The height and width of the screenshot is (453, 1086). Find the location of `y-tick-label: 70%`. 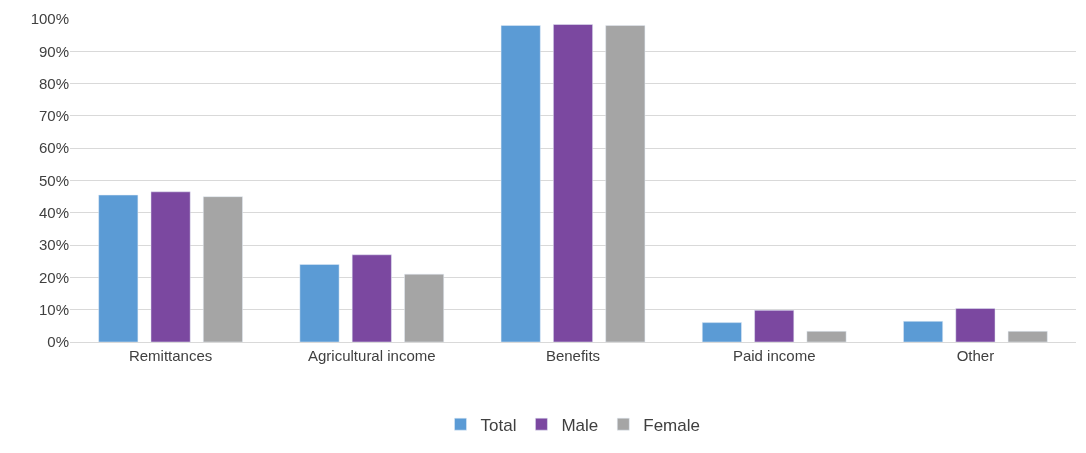

y-tick-label: 70% is located at coordinates (53, 116).